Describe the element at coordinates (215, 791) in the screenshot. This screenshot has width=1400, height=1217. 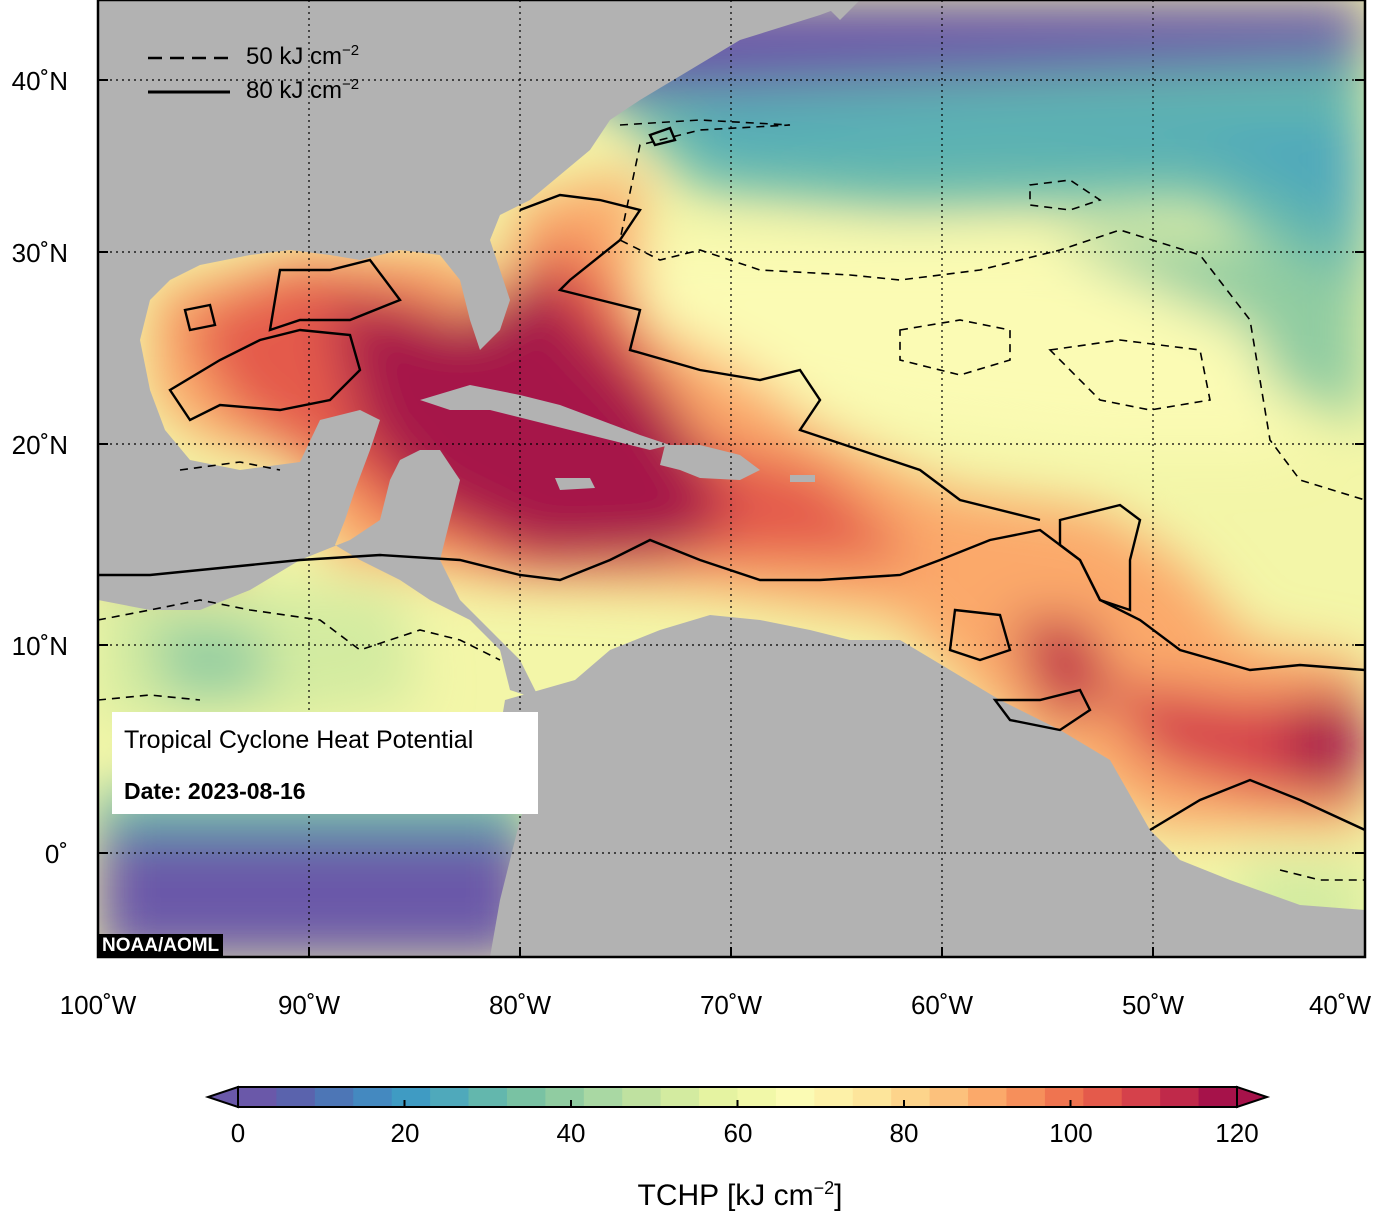
I see `map-date: Date: 2023-08-16` at that location.